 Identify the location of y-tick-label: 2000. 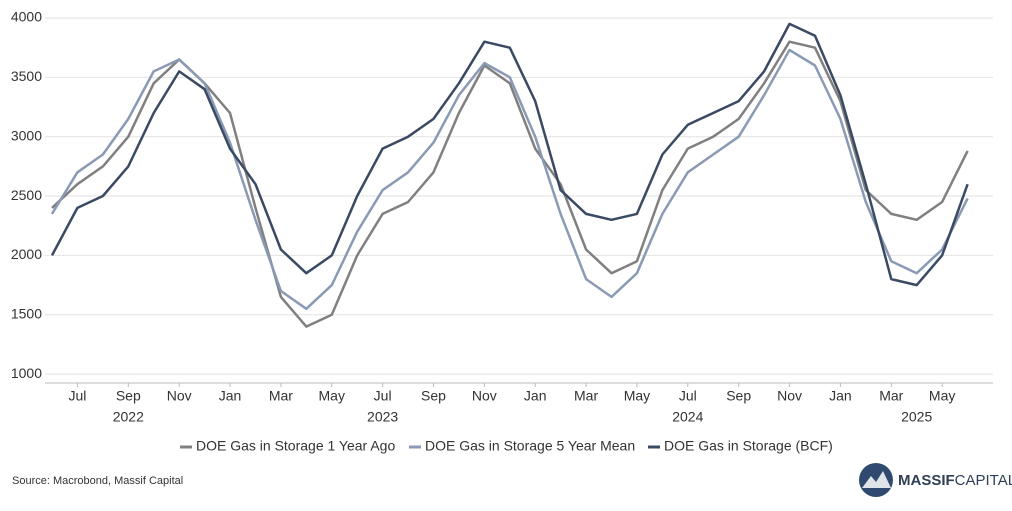
(26, 254).